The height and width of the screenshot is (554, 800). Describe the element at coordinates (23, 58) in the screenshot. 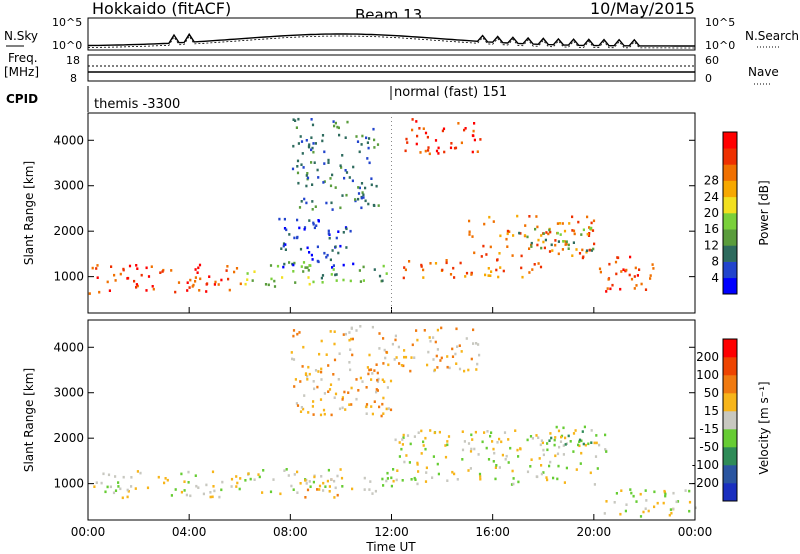

I see `freq-label: Freq.` at that location.